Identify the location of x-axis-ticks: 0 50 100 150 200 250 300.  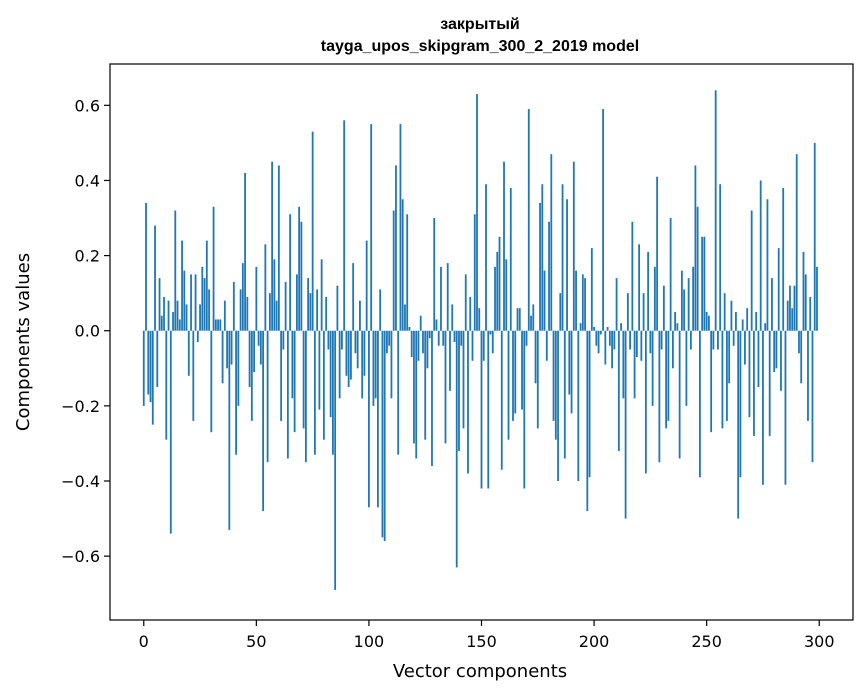
(487, 635).